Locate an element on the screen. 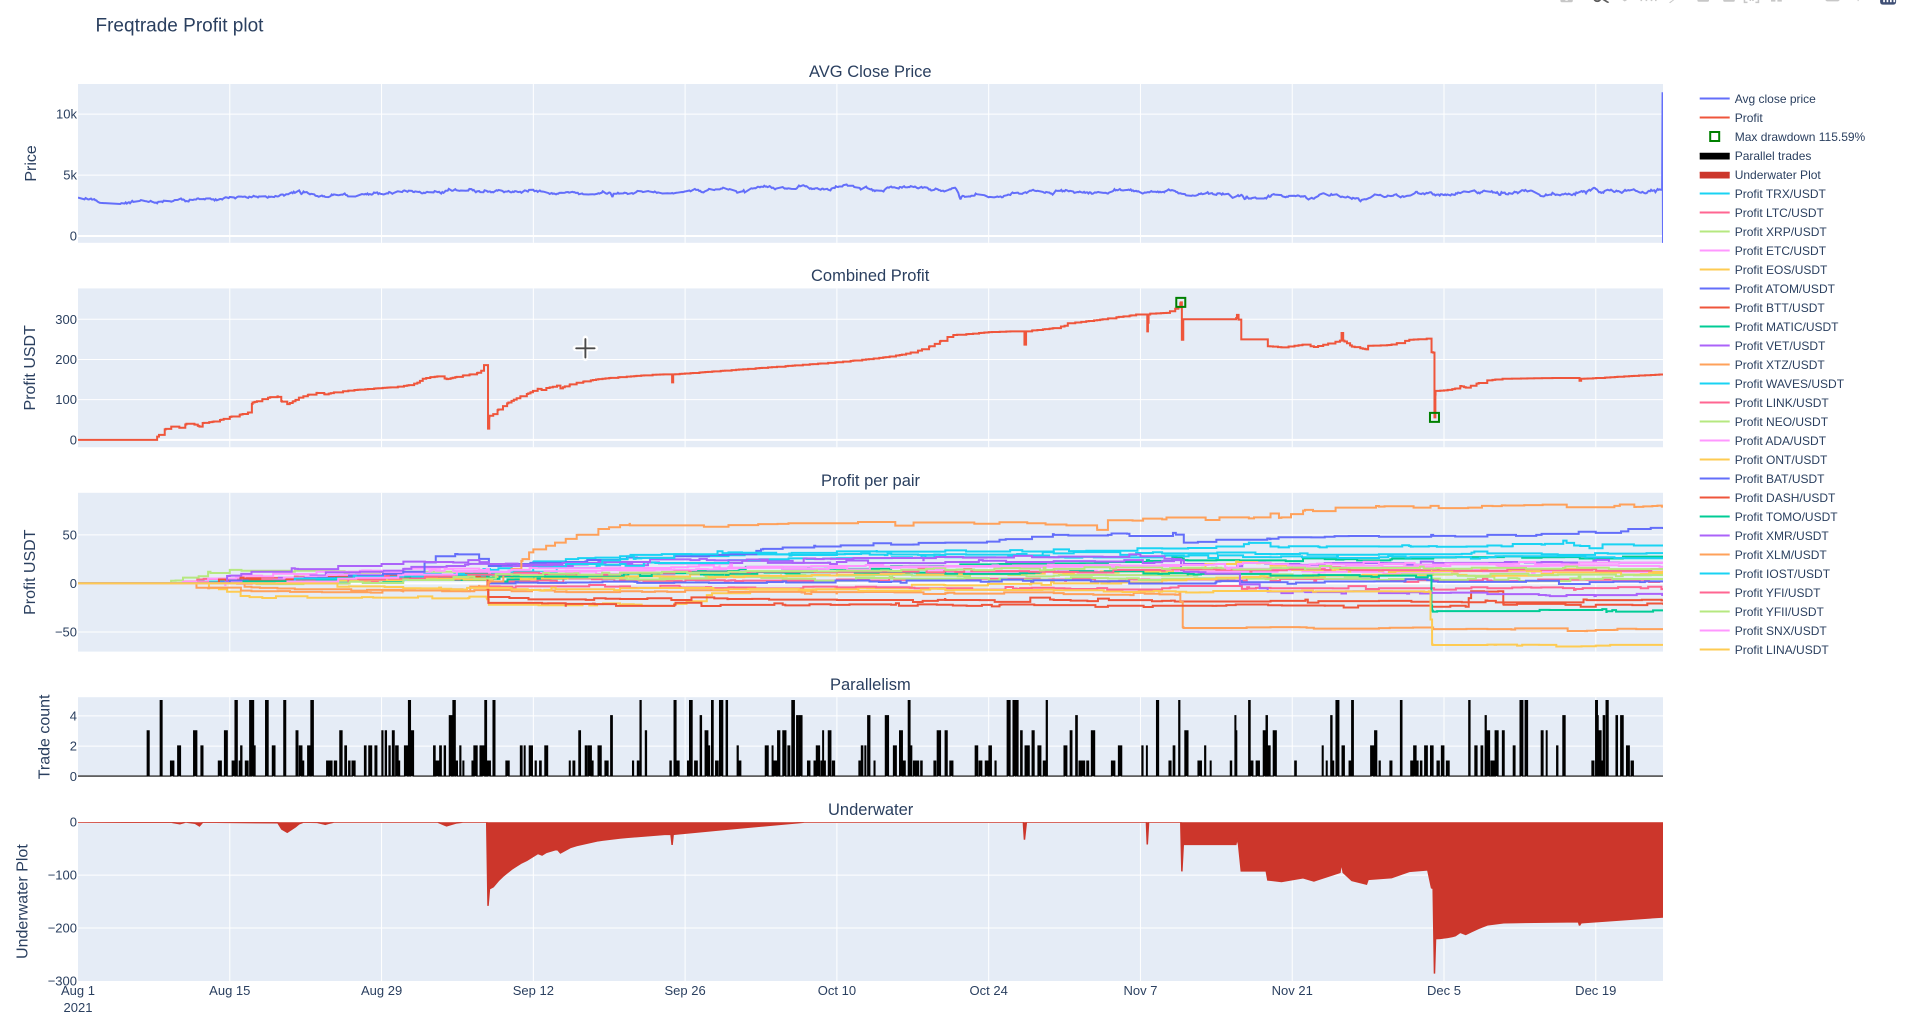 This screenshot has width=1910, height=1024. svg-text: Oct 24 is located at coordinates (989, 990).